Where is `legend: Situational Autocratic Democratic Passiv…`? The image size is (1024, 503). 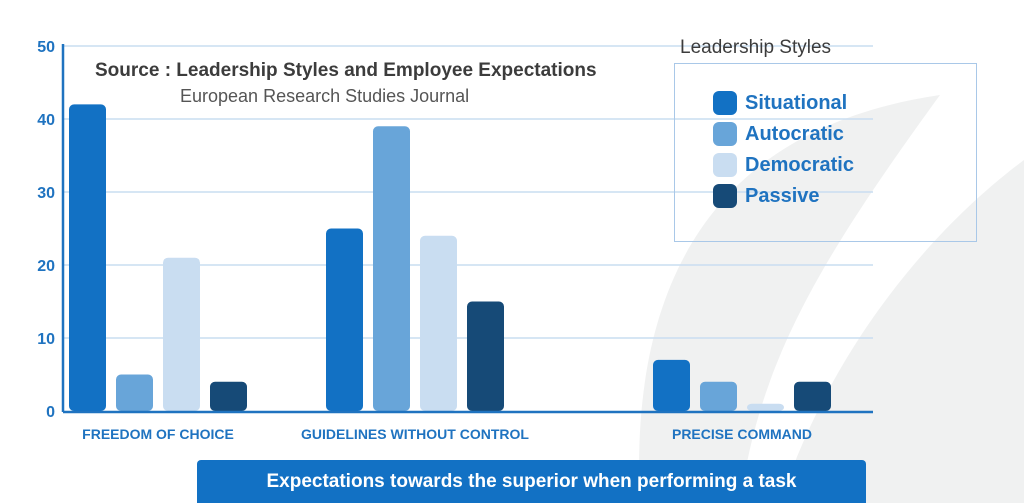 legend: Situational Autocratic Democratic Passiv… is located at coordinates (825, 152).